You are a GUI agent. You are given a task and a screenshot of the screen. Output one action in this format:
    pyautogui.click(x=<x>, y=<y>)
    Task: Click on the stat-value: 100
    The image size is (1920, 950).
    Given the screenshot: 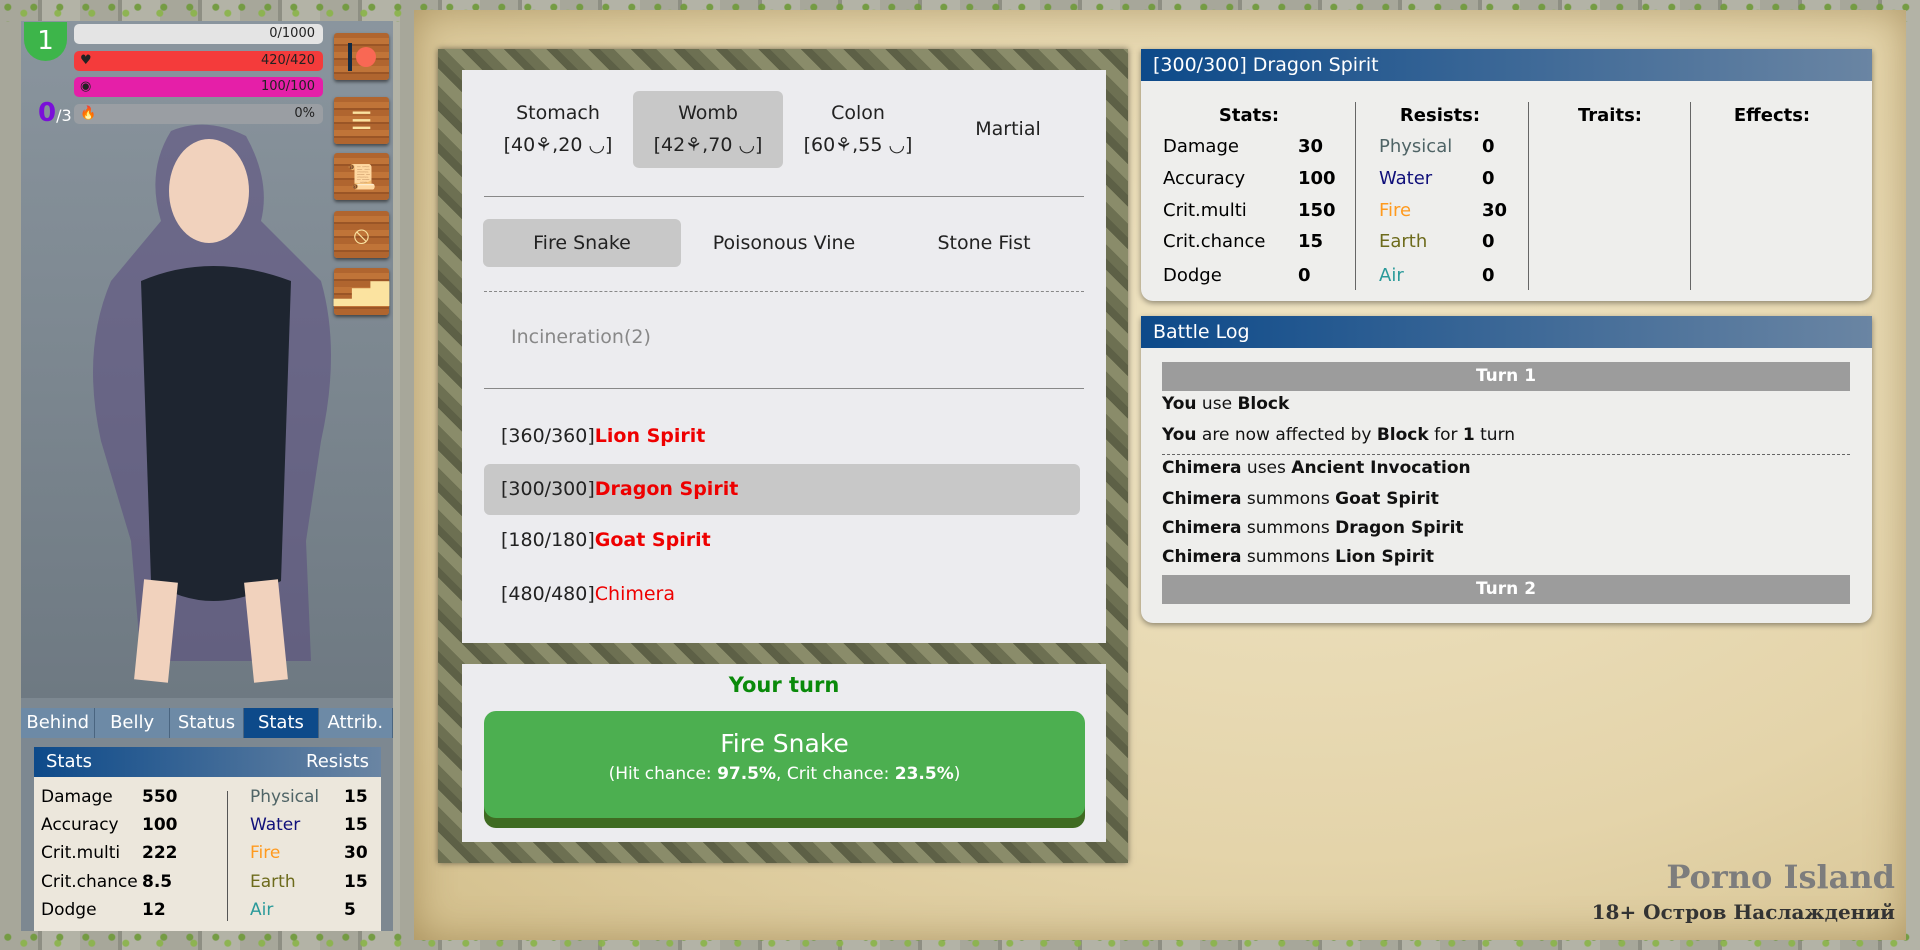 What is the action you would take?
    pyautogui.click(x=160, y=825)
    